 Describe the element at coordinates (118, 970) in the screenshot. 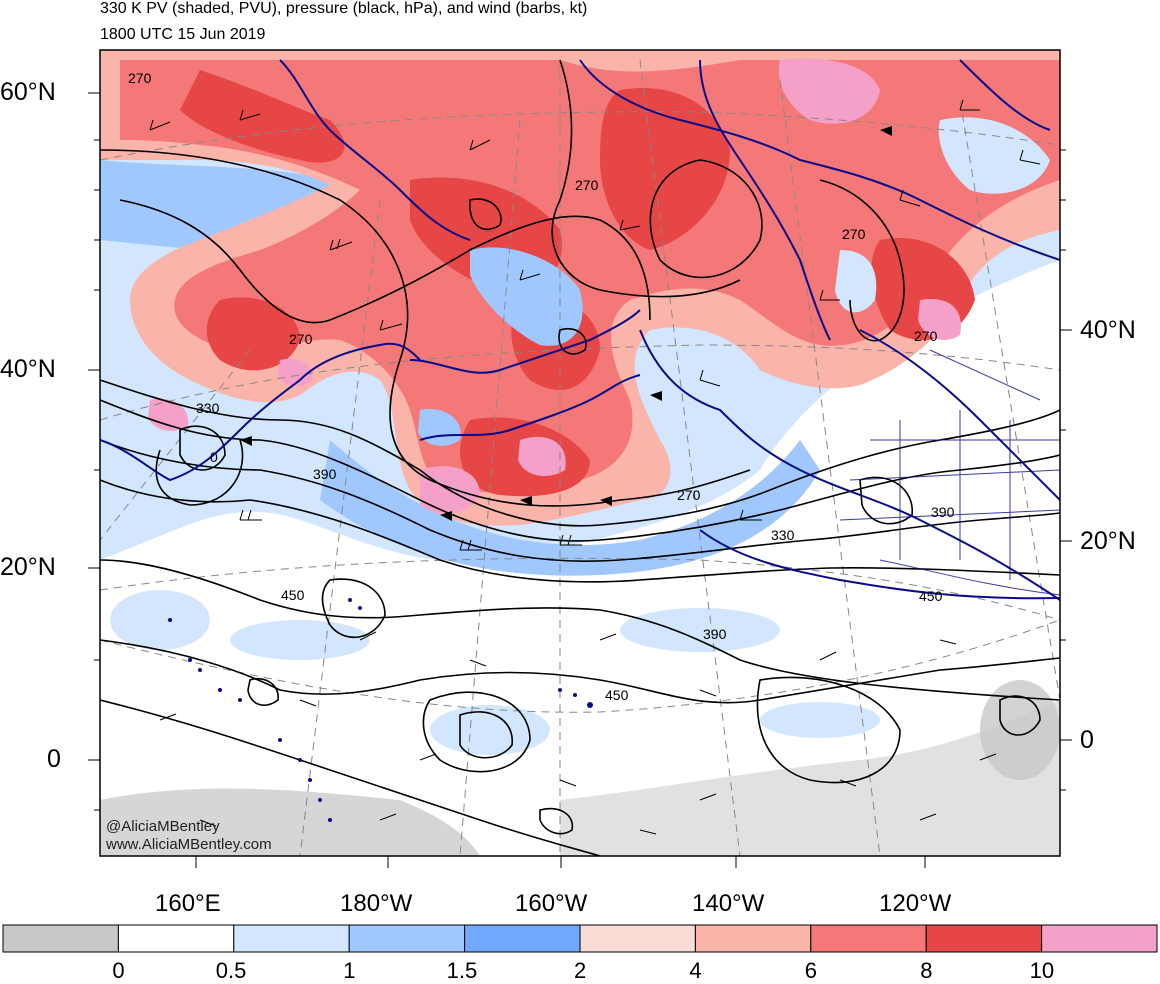

I see `colorbar-tick-label: 0` at that location.